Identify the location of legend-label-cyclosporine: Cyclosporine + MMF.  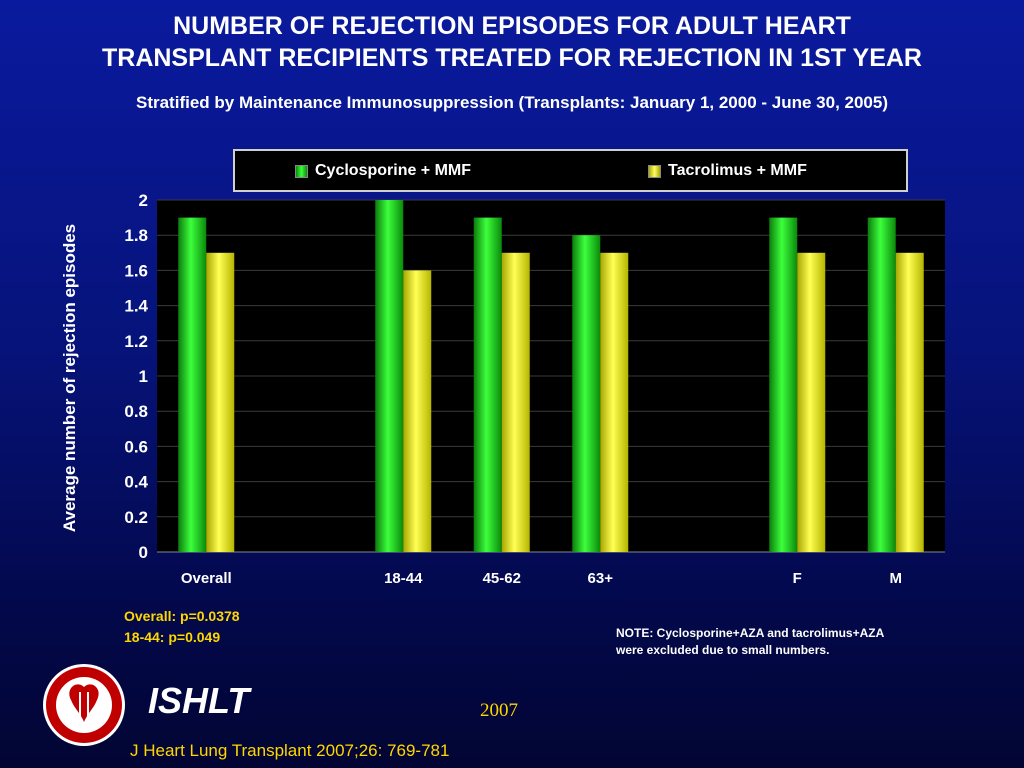
(393, 170).